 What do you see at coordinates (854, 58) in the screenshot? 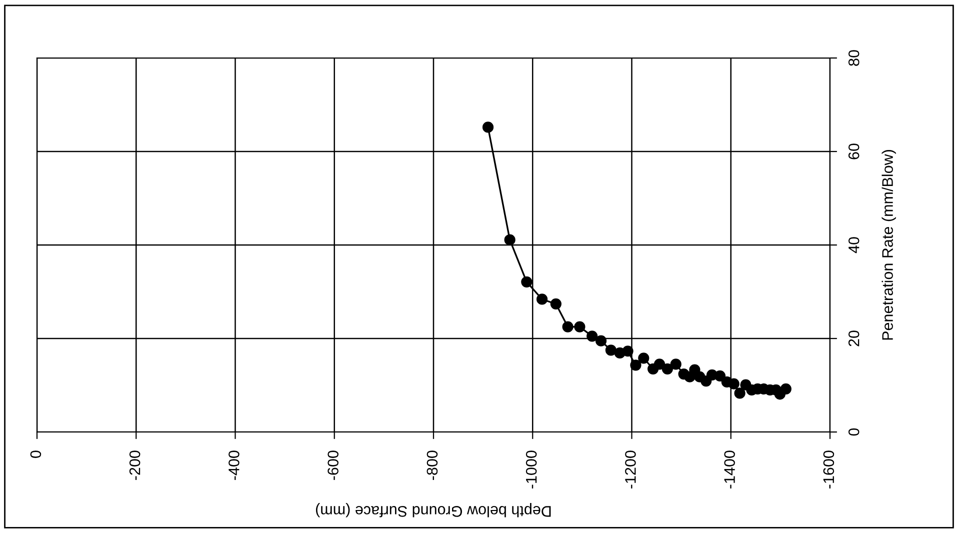
I see `y-tick-label: 80` at bounding box center [854, 58].